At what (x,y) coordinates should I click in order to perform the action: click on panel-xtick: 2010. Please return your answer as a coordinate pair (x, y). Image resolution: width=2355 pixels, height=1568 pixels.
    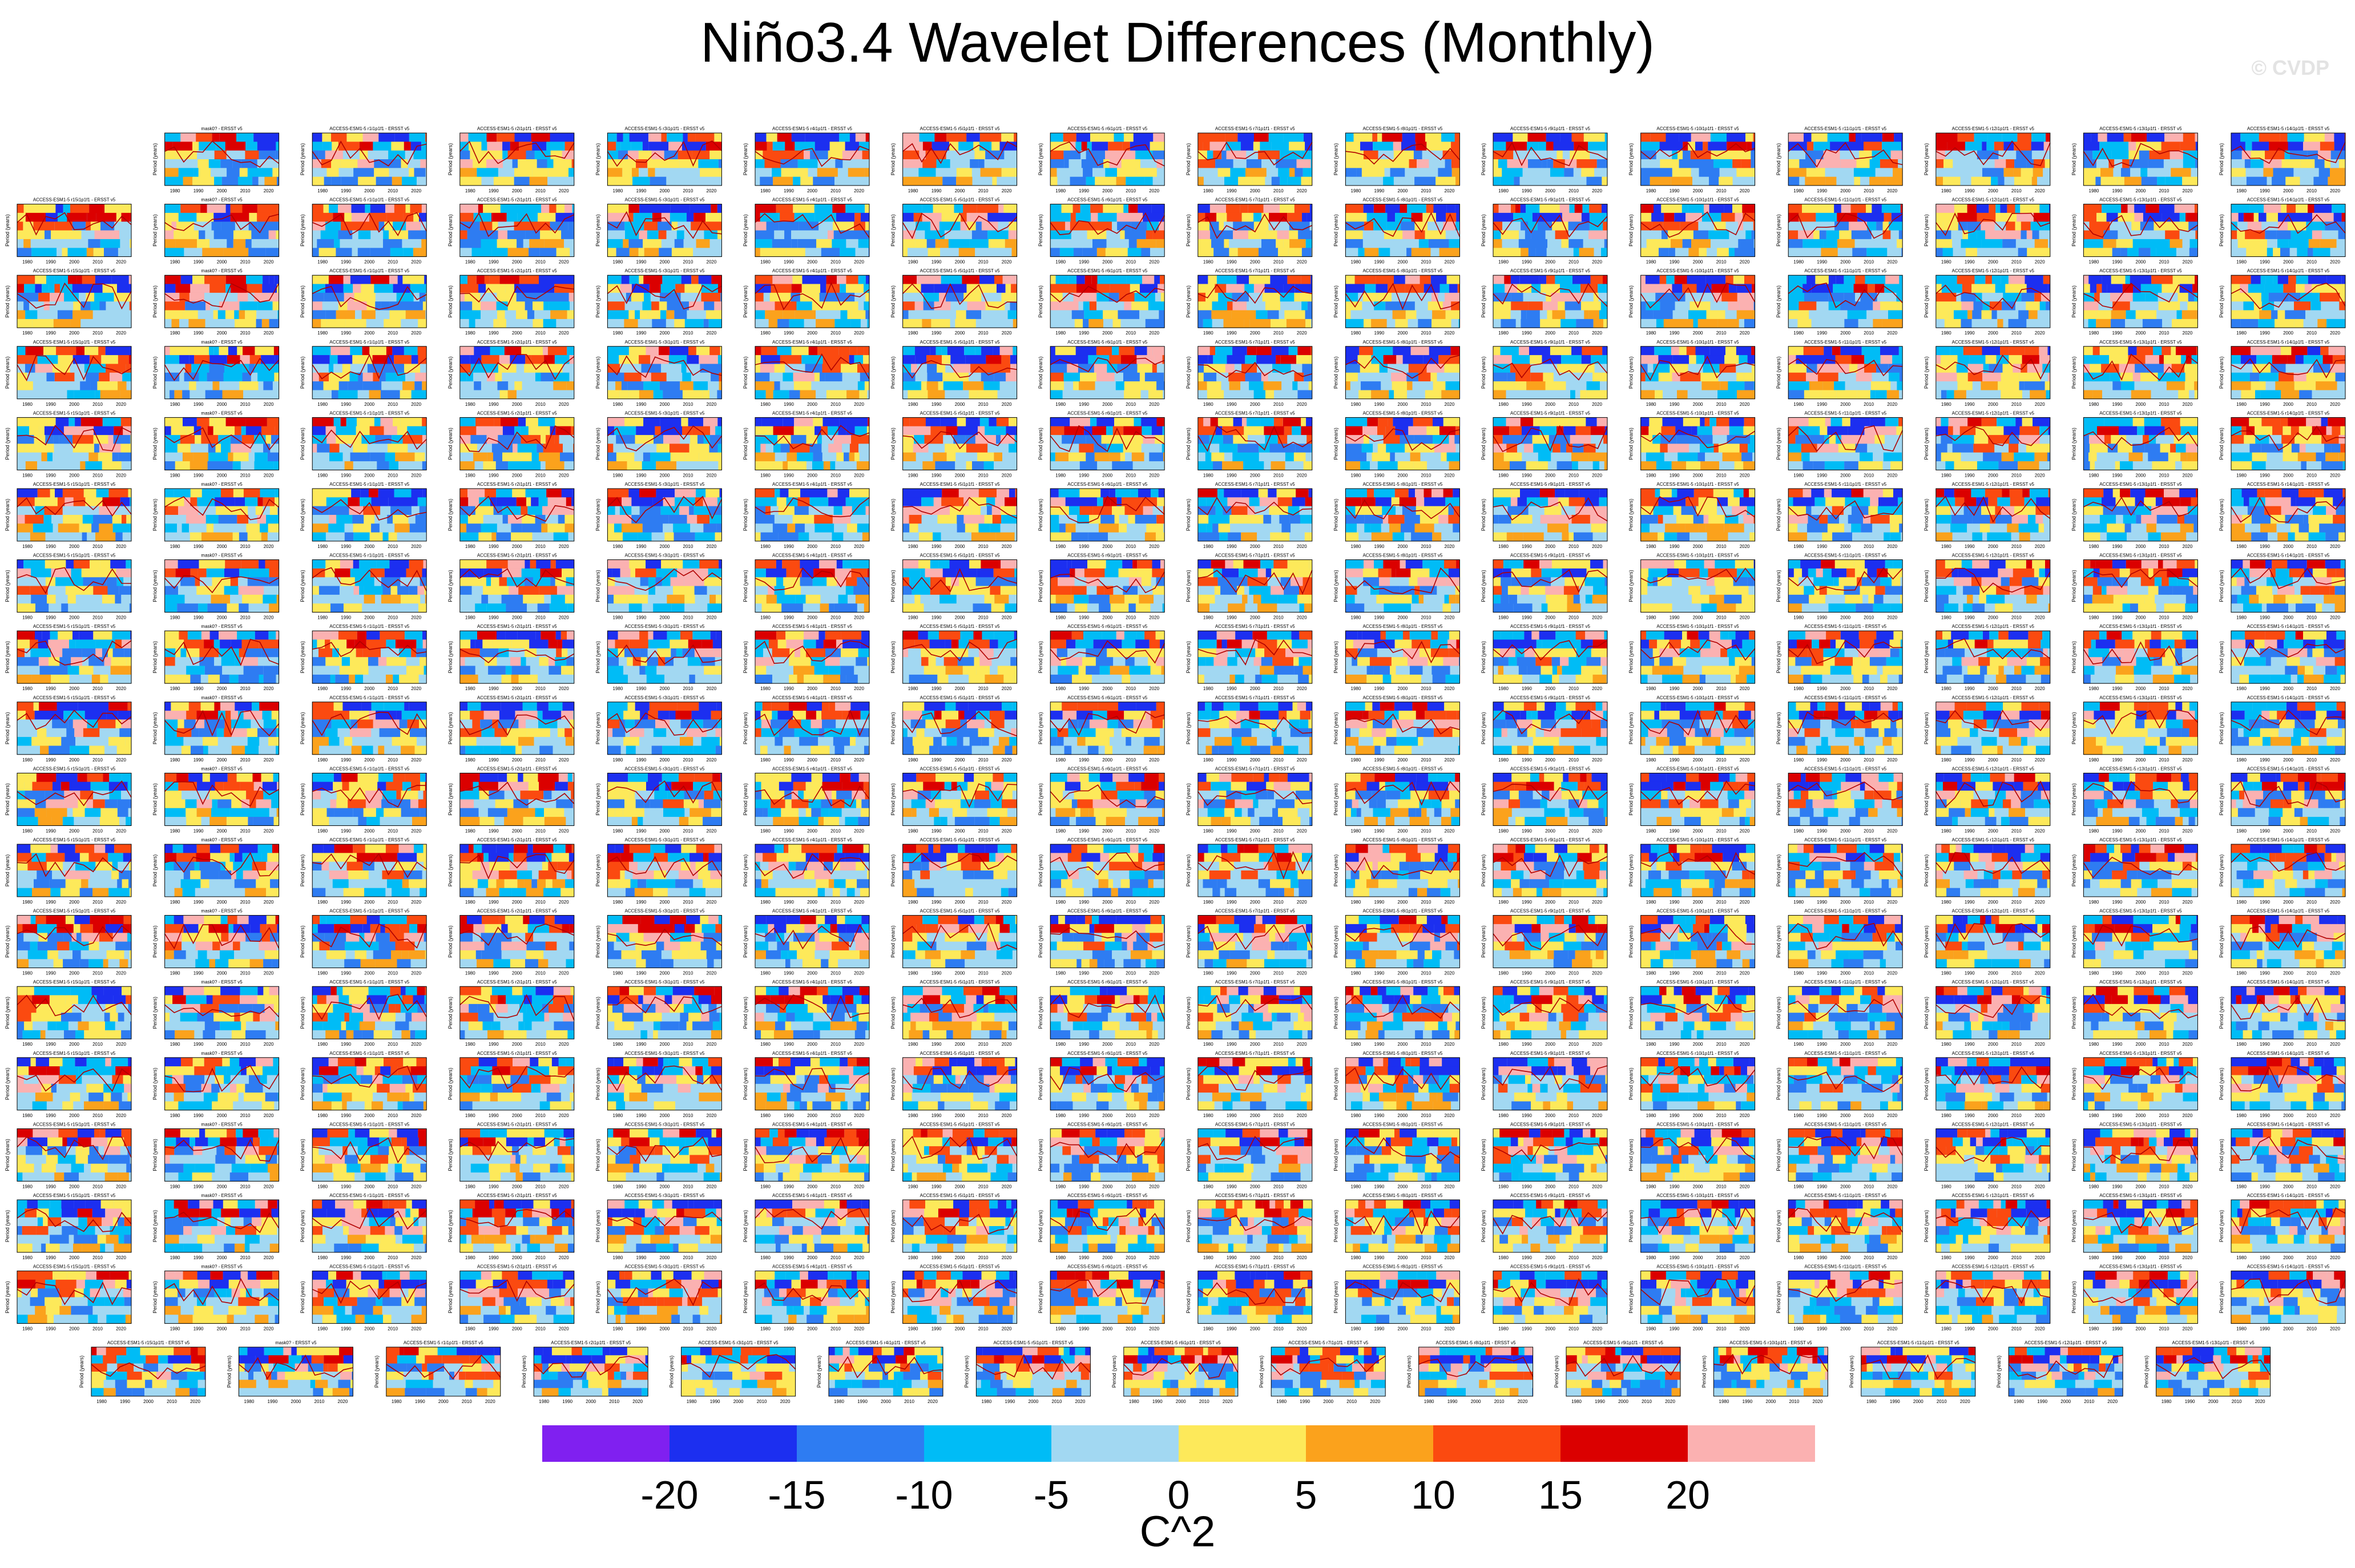
    Looking at the image, I should click on (1722, 191).